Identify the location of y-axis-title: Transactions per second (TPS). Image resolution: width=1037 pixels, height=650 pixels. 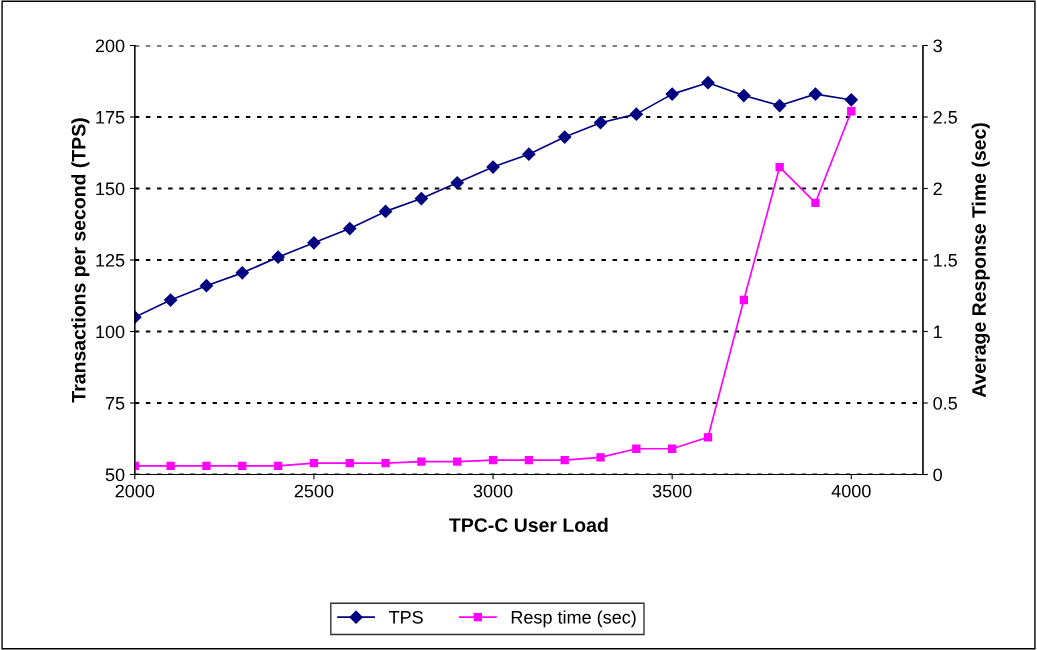
(80, 260).